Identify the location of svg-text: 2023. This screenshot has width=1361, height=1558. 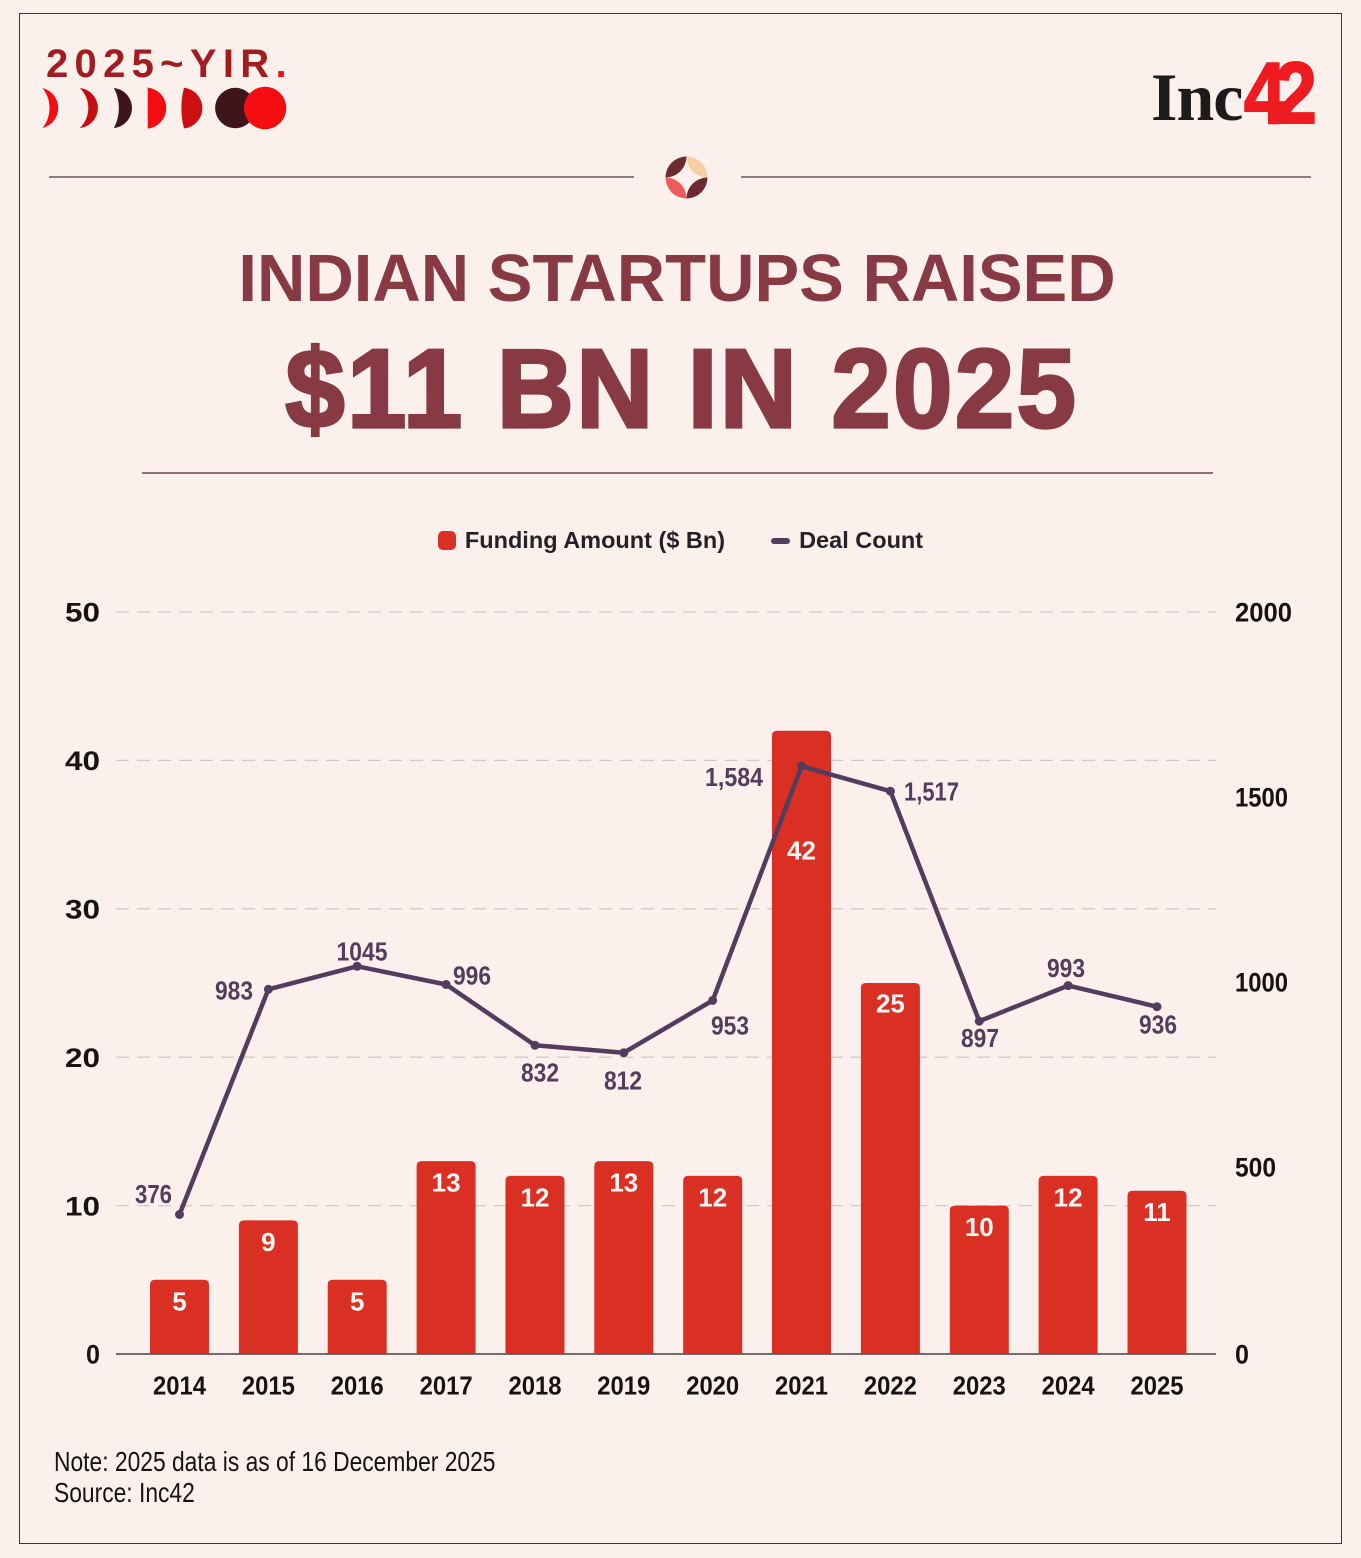
(979, 1386).